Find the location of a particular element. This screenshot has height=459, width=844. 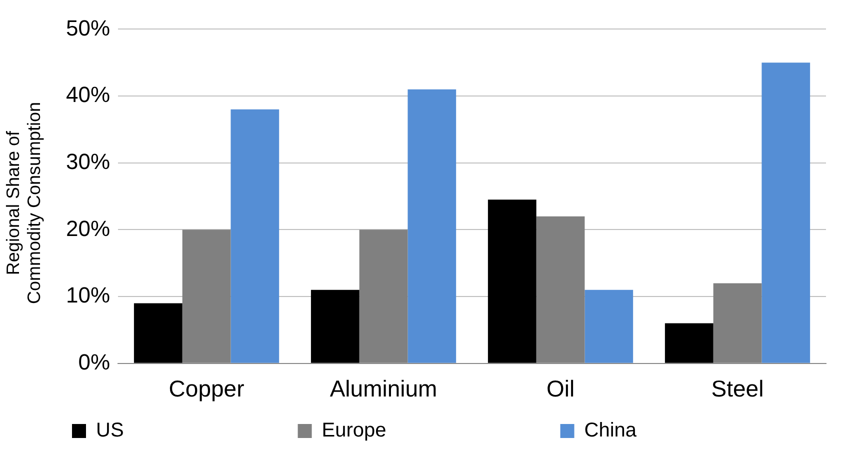

legend-label: Europe is located at coordinates (434, 431).